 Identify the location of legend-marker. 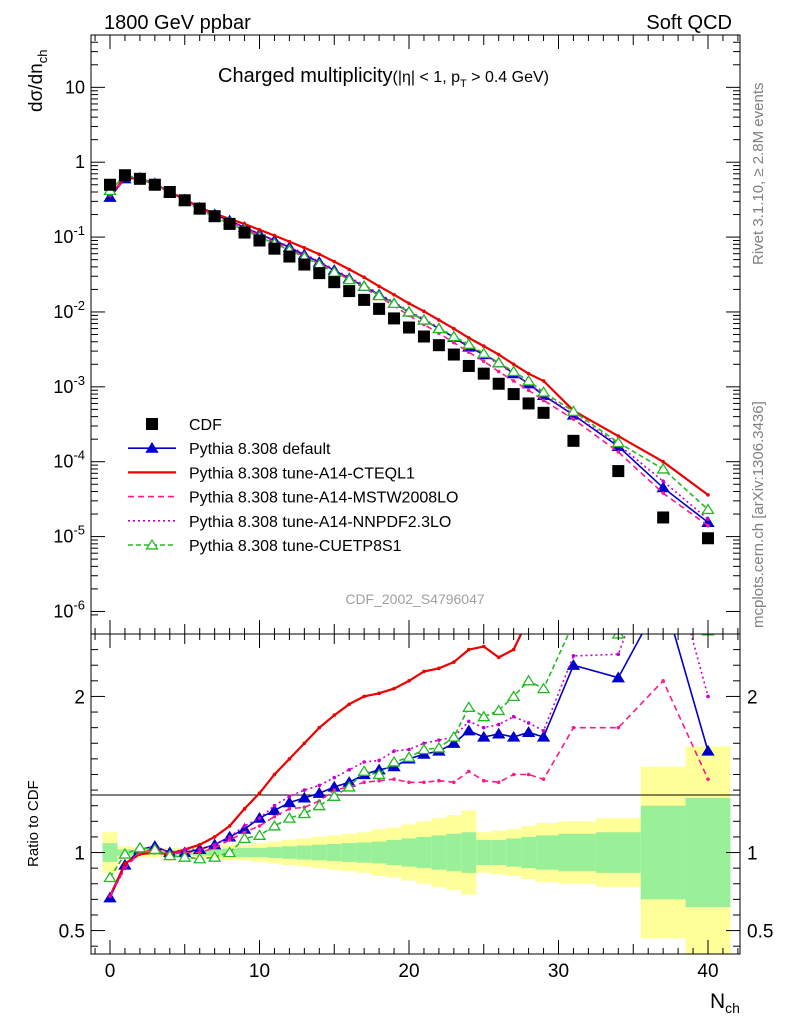
(152, 544).